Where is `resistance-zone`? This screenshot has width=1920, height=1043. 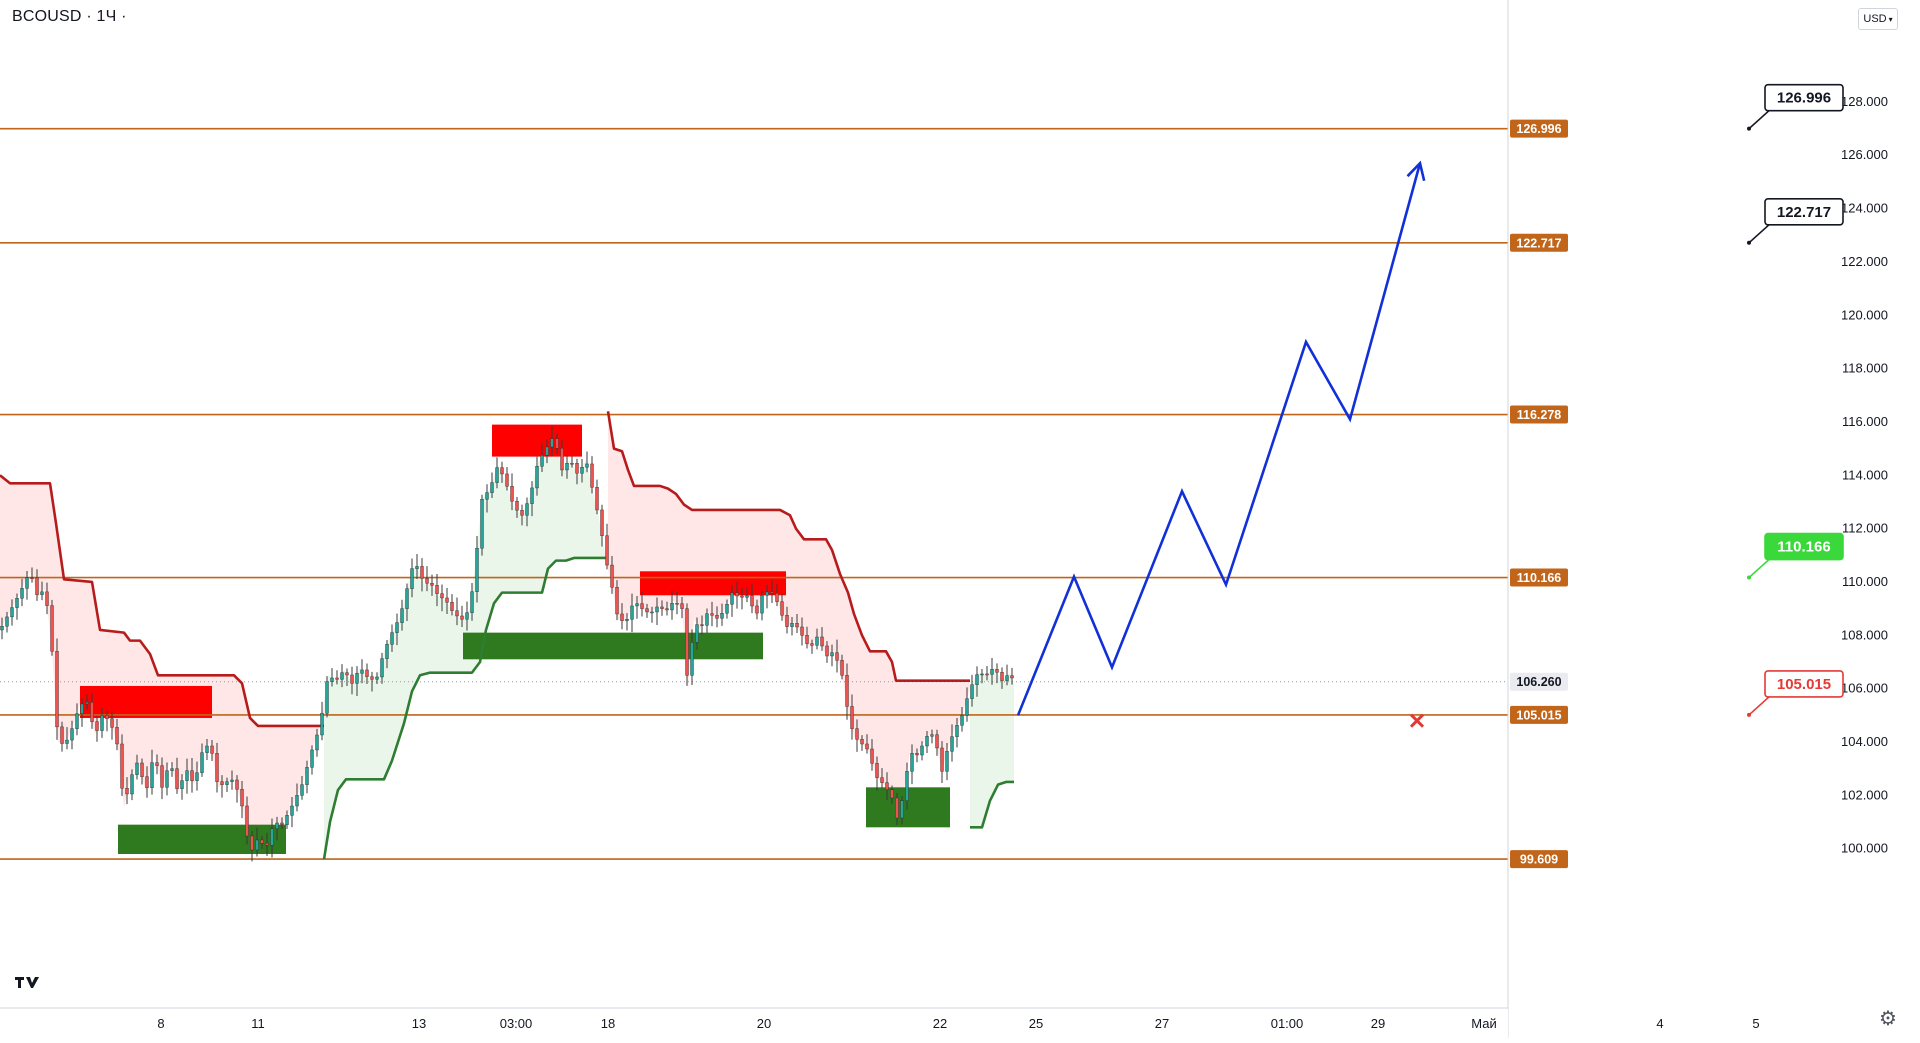 resistance-zone is located at coordinates (146, 701).